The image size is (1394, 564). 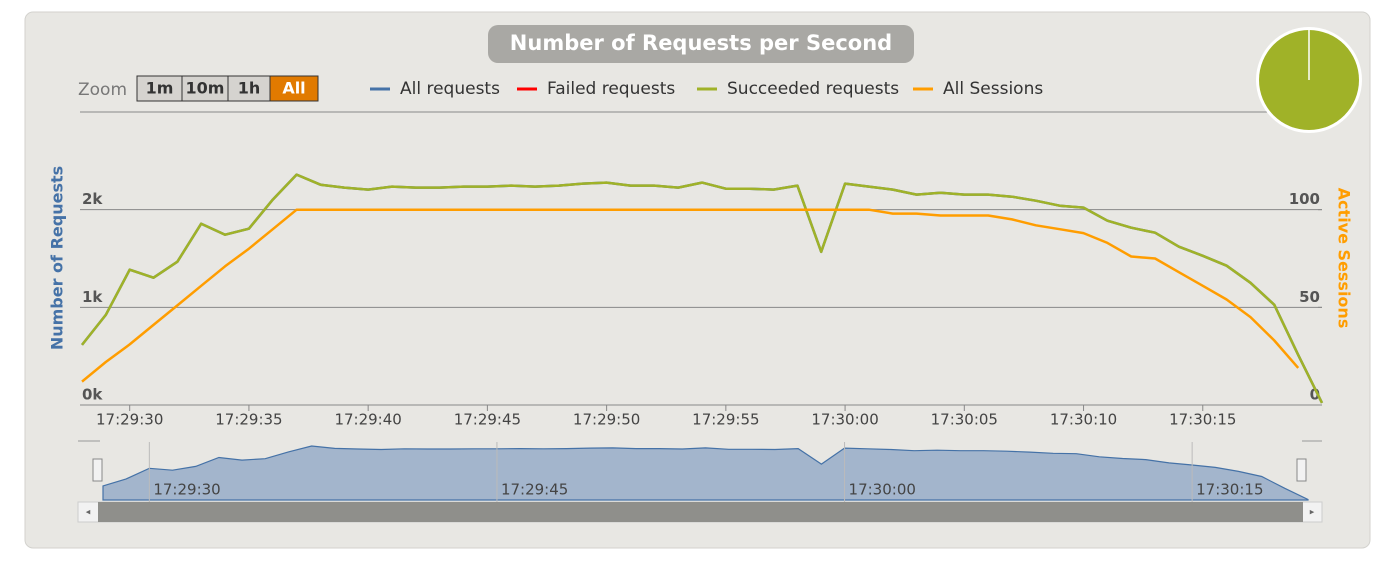 I want to click on zoom-button: 1m, so click(x=159, y=88).